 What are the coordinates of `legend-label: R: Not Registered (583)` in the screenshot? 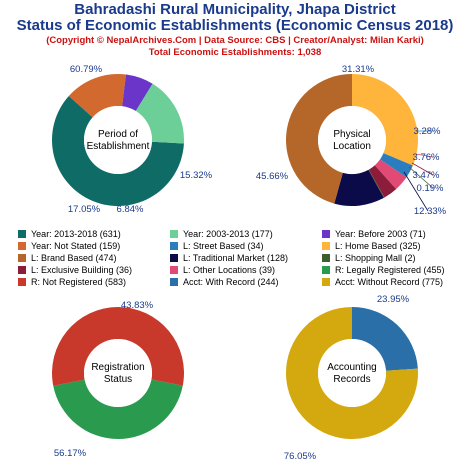 It's located at (79, 282).